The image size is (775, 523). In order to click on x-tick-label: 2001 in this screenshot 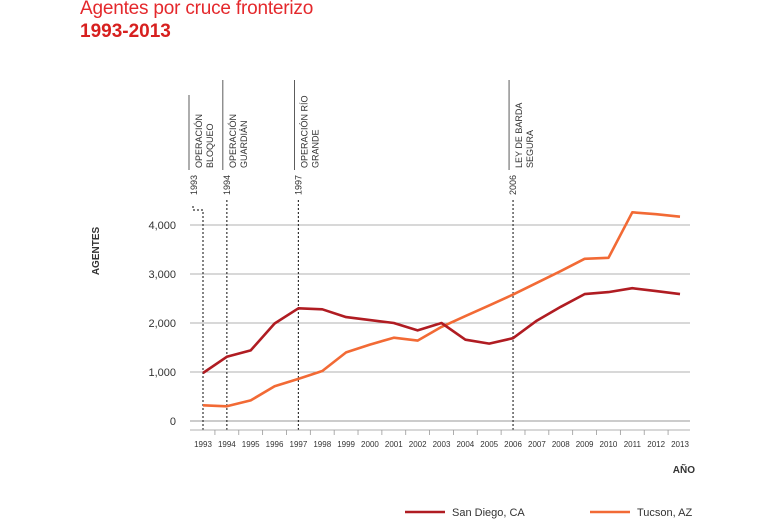, I will do `click(394, 444)`.